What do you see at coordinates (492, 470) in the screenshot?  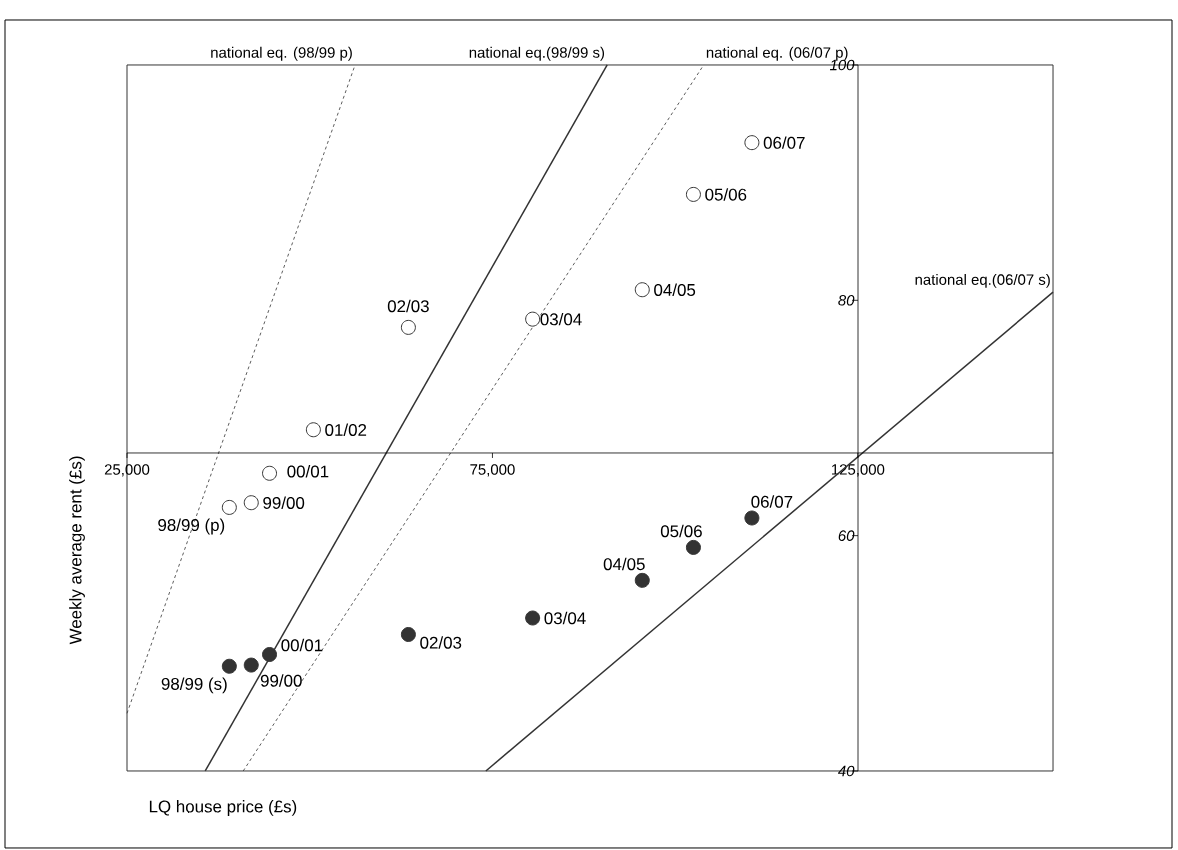 I see `x-tick-label: 75,000` at bounding box center [492, 470].